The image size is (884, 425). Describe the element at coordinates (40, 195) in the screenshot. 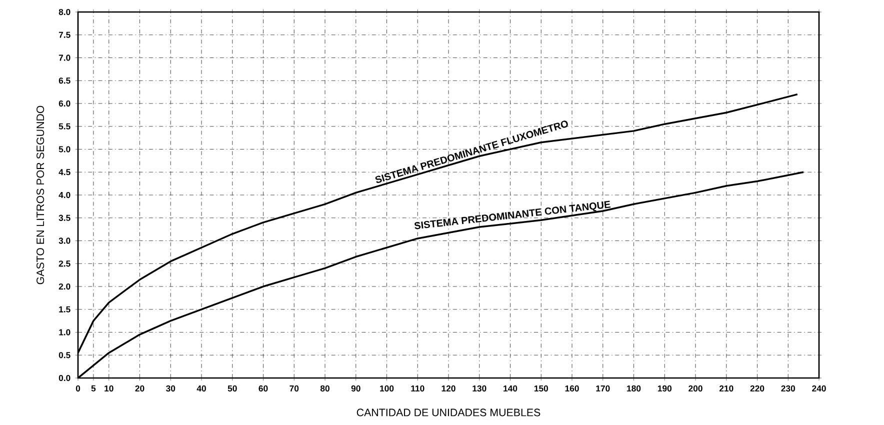

I see `y-axis-title: GASTO EN LITROS POR SEGUNDO` at that location.